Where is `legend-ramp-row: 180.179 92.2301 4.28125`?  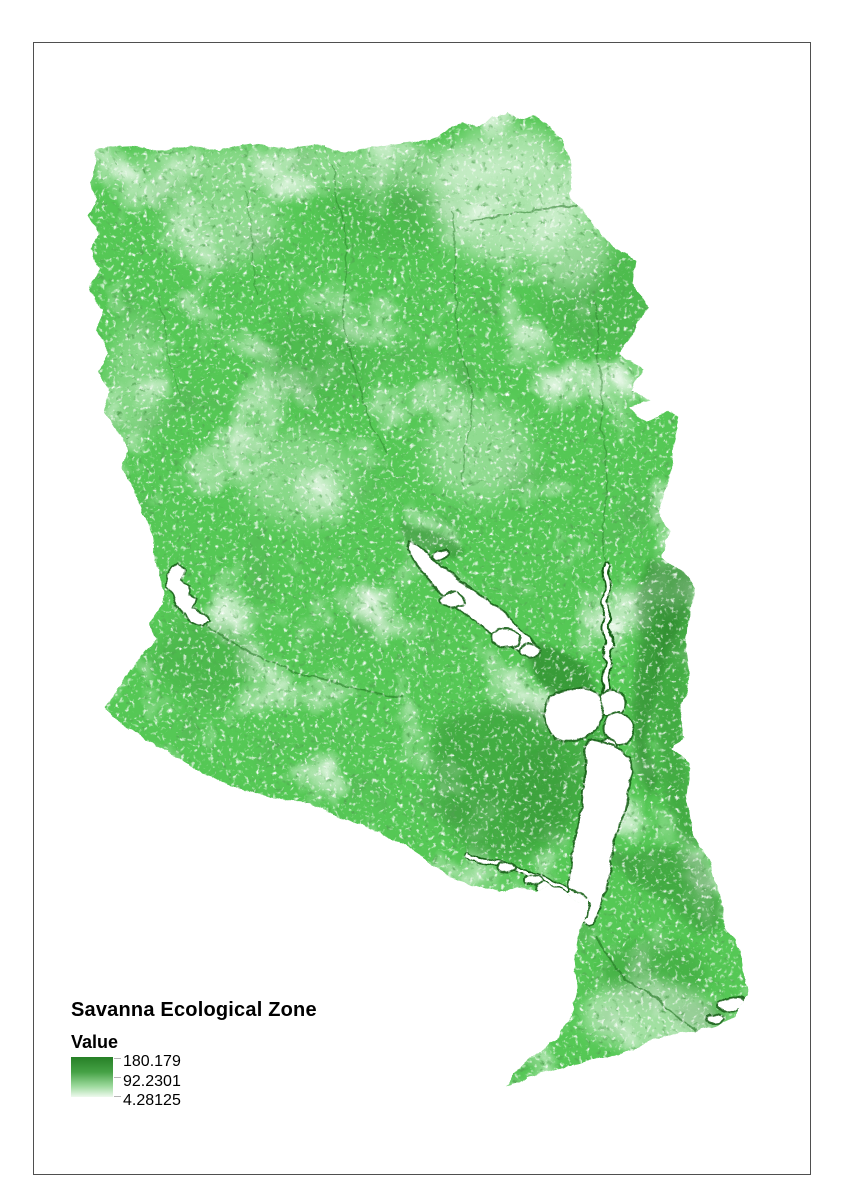 legend-ramp-row: 180.179 92.2301 4.28125 is located at coordinates (211, 1081).